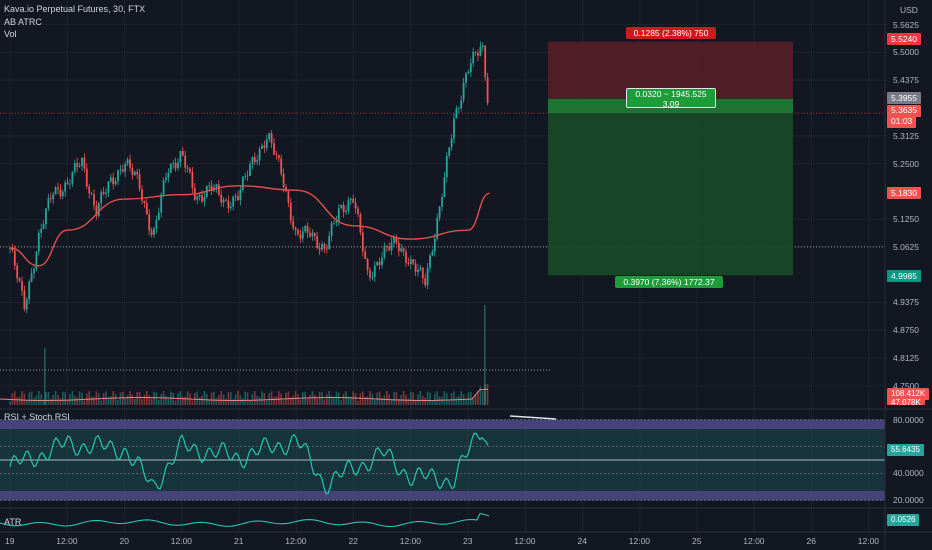 The height and width of the screenshot is (550, 932). What do you see at coordinates (670, 158) in the screenshot?
I see `position-tool` at bounding box center [670, 158].